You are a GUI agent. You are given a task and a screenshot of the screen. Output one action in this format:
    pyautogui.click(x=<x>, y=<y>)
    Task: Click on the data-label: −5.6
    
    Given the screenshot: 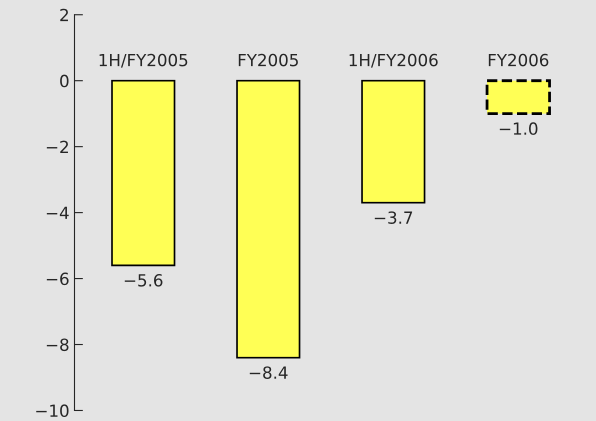 What is the action you would take?
    pyautogui.click(x=143, y=280)
    